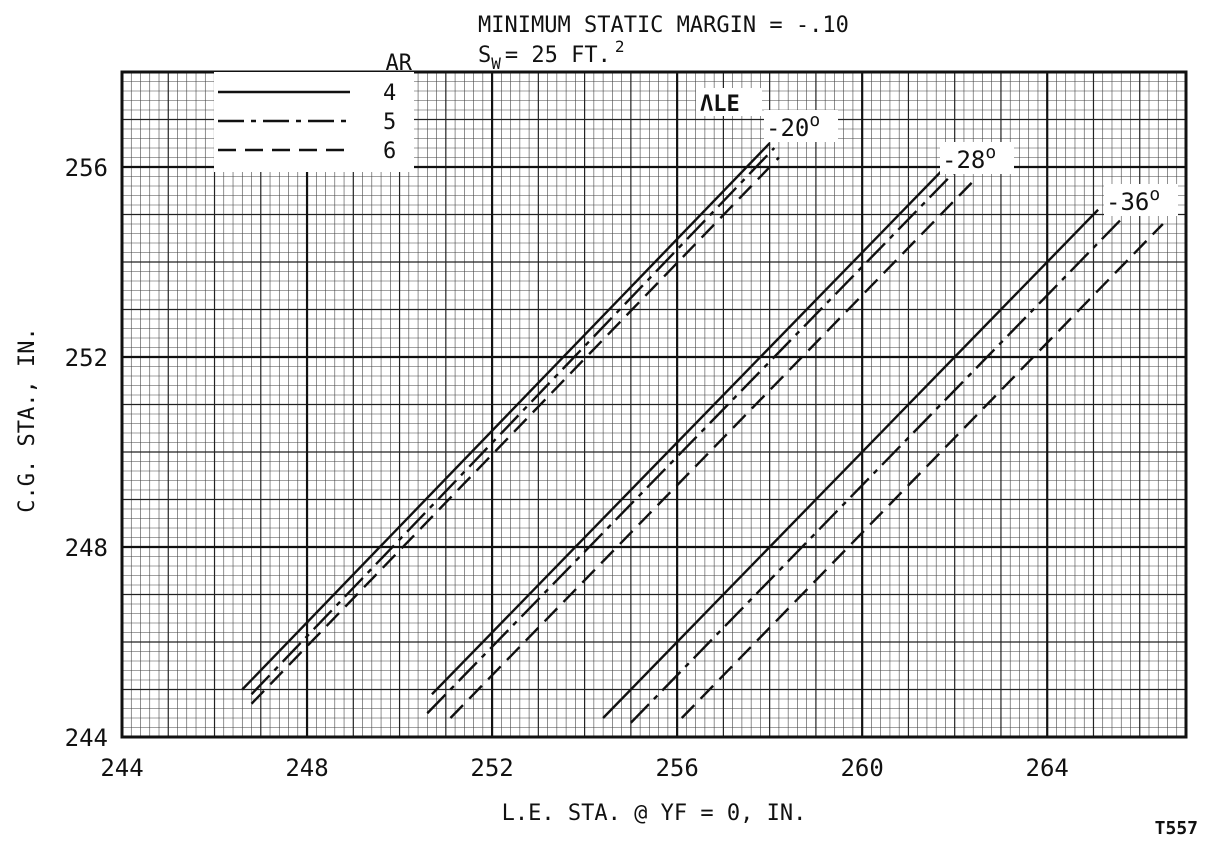 This screenshot has height=845, width=1206. Describe the element at coordinates (1133, 200) in the screenshot. I see `sweep-value-label: -36o` at that location.